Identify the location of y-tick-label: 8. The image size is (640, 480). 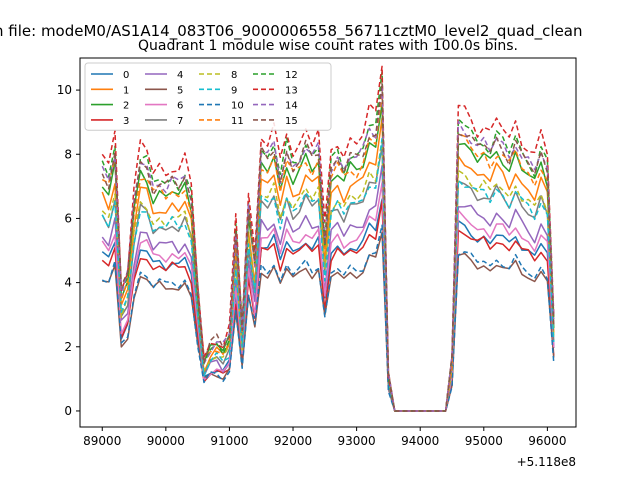
(68, 154).